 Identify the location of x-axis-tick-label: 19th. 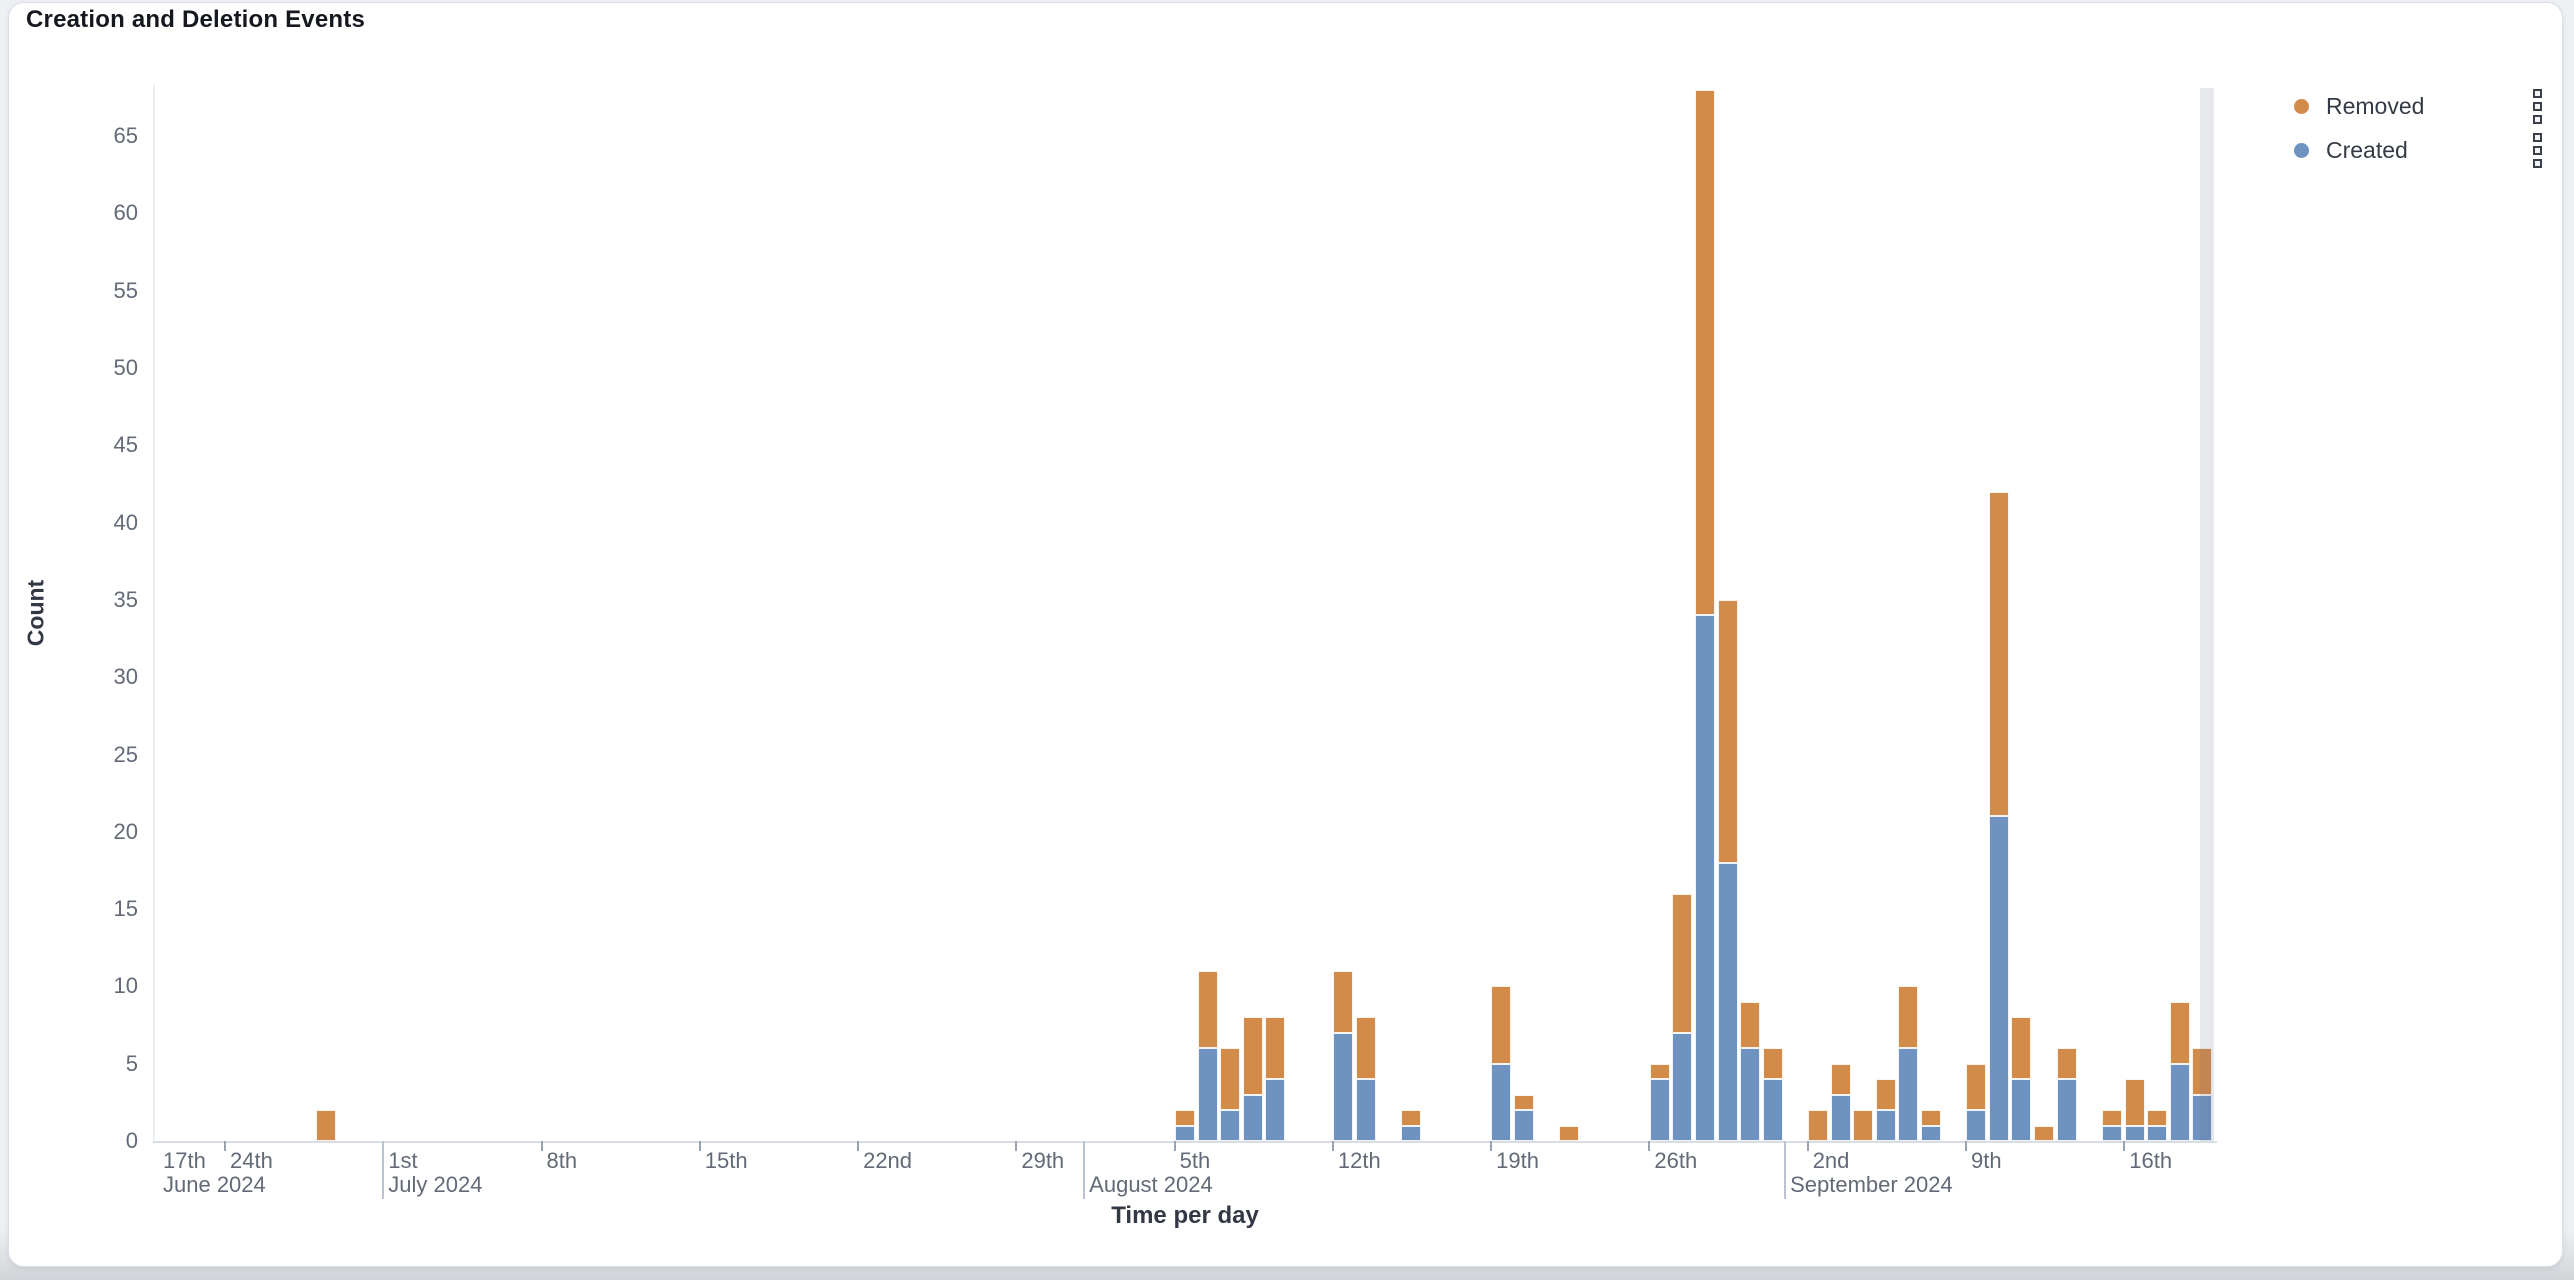
(1517, 1160).